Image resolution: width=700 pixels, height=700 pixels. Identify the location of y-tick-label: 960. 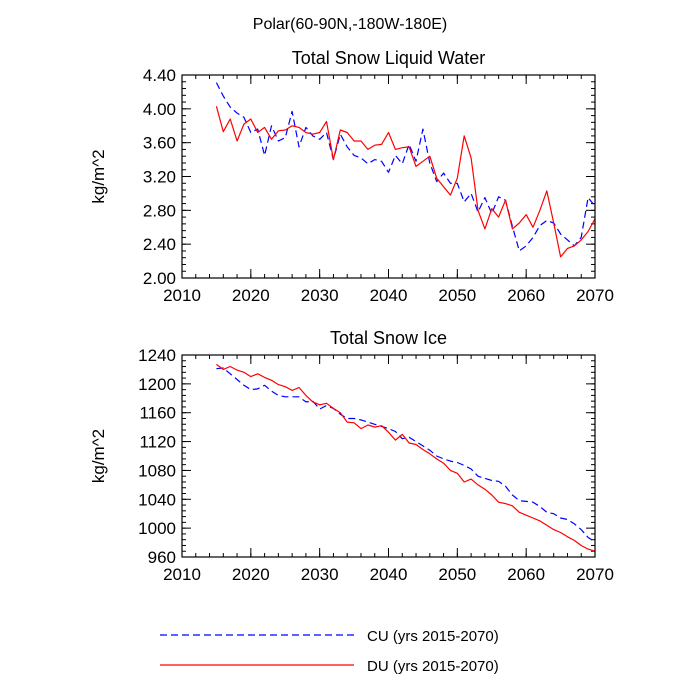
(162, 557).